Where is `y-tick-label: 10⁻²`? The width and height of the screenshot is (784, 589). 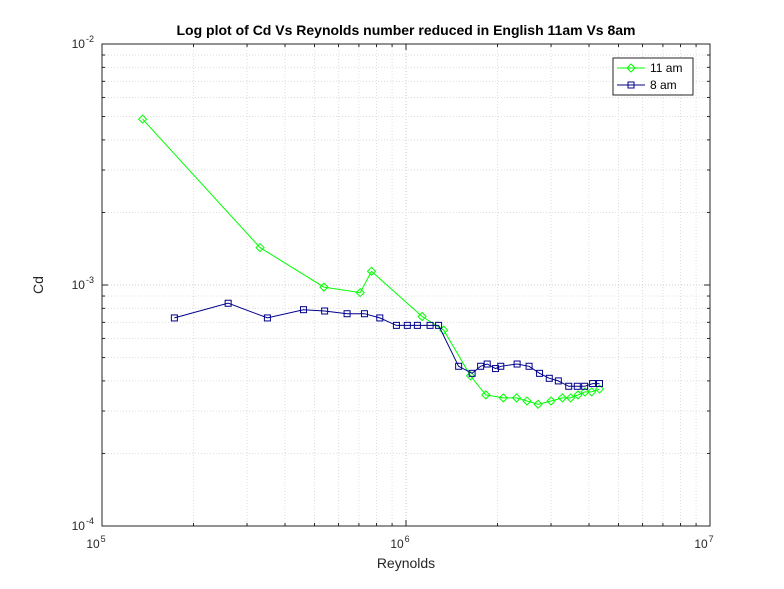 y-tick-label: 10⁻² is located at coordinates (83, 42).